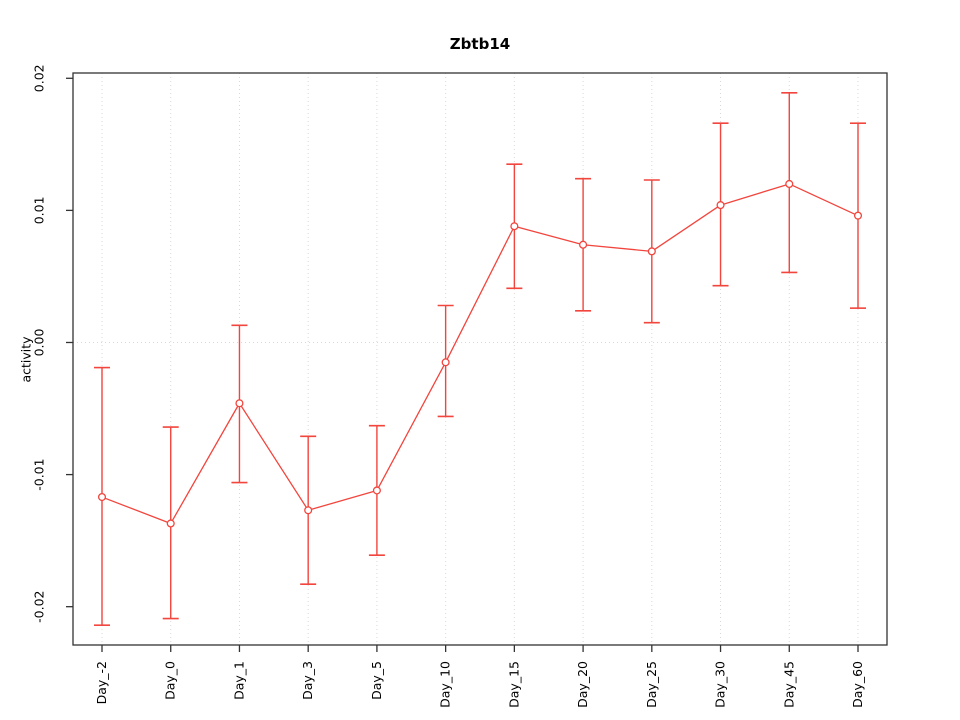  I want to click on x-tick-label: Day_15, so click(513, 684).